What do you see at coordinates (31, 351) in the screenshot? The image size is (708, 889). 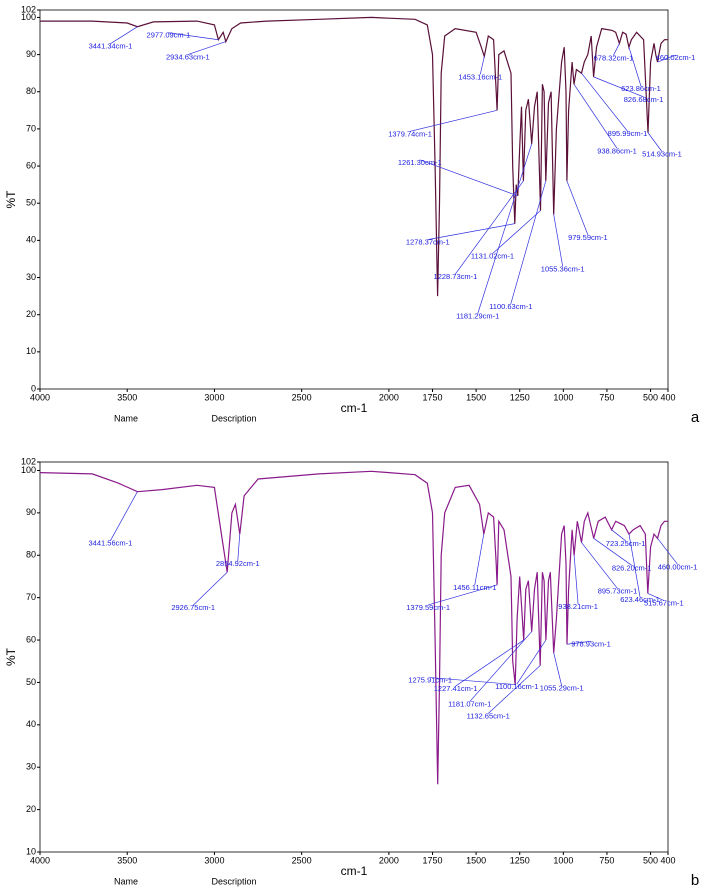 I see `y-tick-label: 10` at bounding box center [31, 351].